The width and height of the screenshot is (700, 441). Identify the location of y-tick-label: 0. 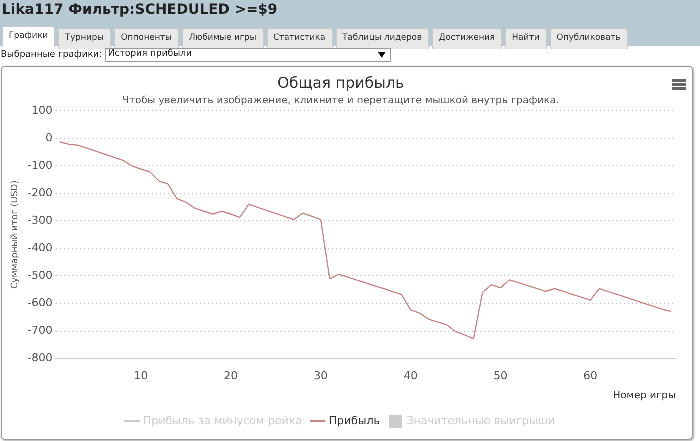
(49, 137).